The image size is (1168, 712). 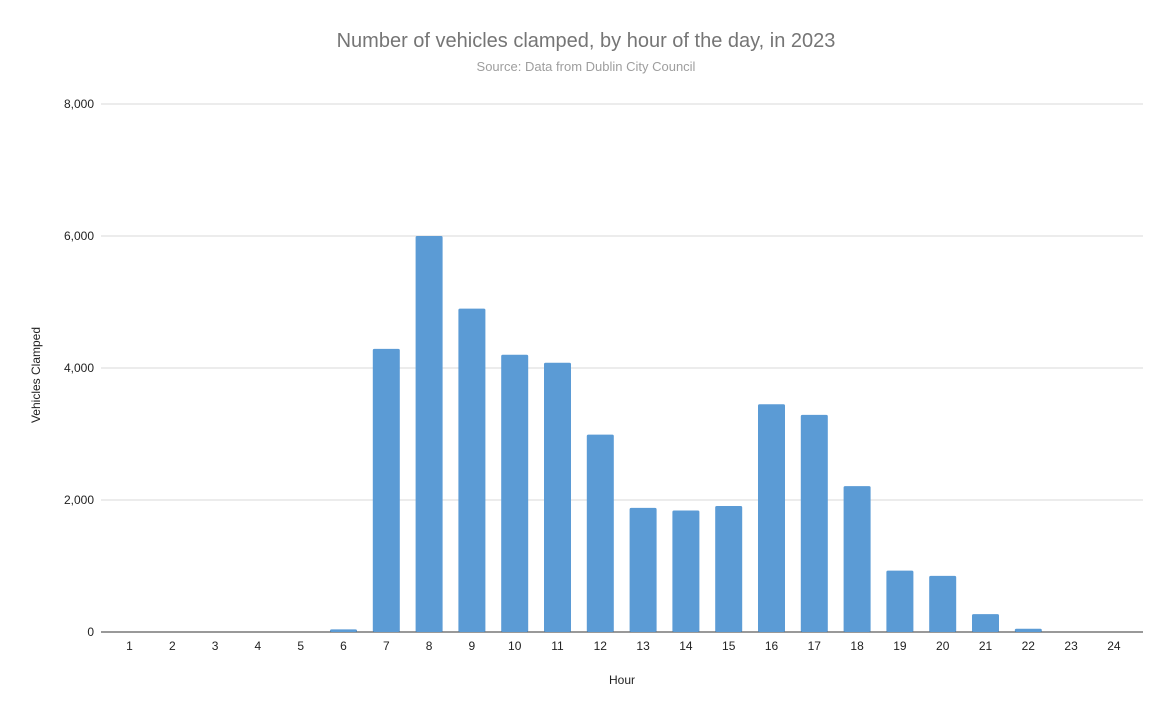 I want to click on x-tick-label: 12, so click(x=601, y=646).